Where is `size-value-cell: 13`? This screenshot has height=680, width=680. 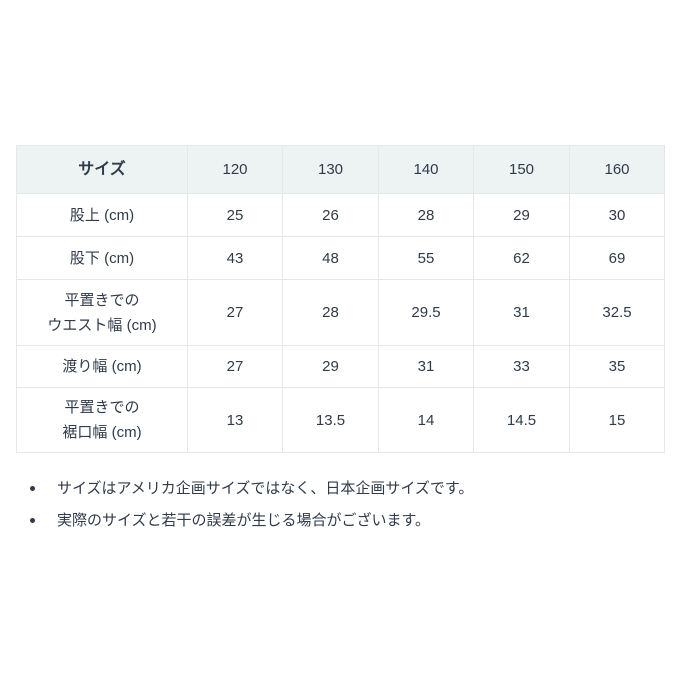 size-value-cell: 13 is located at coordinates (235, 420).